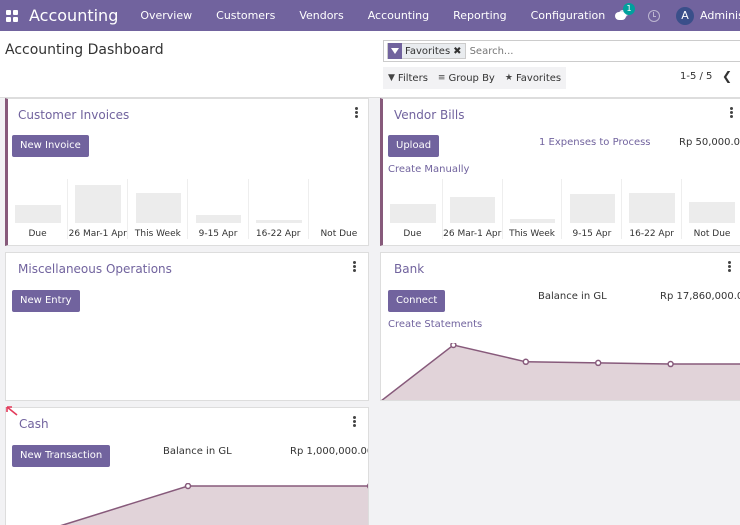 The height and width of the screenshot is (525, 740). I want to click on user-avatar: A, so click(685, 15).